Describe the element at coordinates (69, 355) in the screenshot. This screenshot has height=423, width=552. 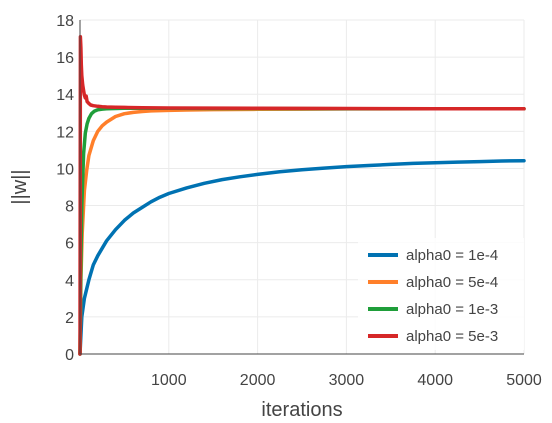
I see `y-tick-label: 0` at that location.